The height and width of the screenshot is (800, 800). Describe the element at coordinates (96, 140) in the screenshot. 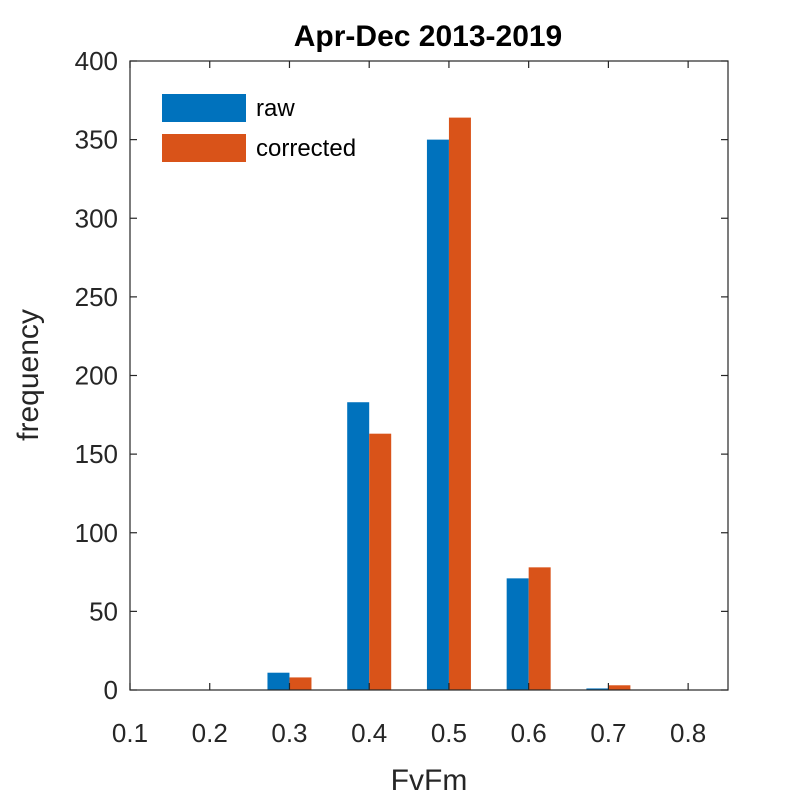

I see `y-tick-label: 350` at that location.